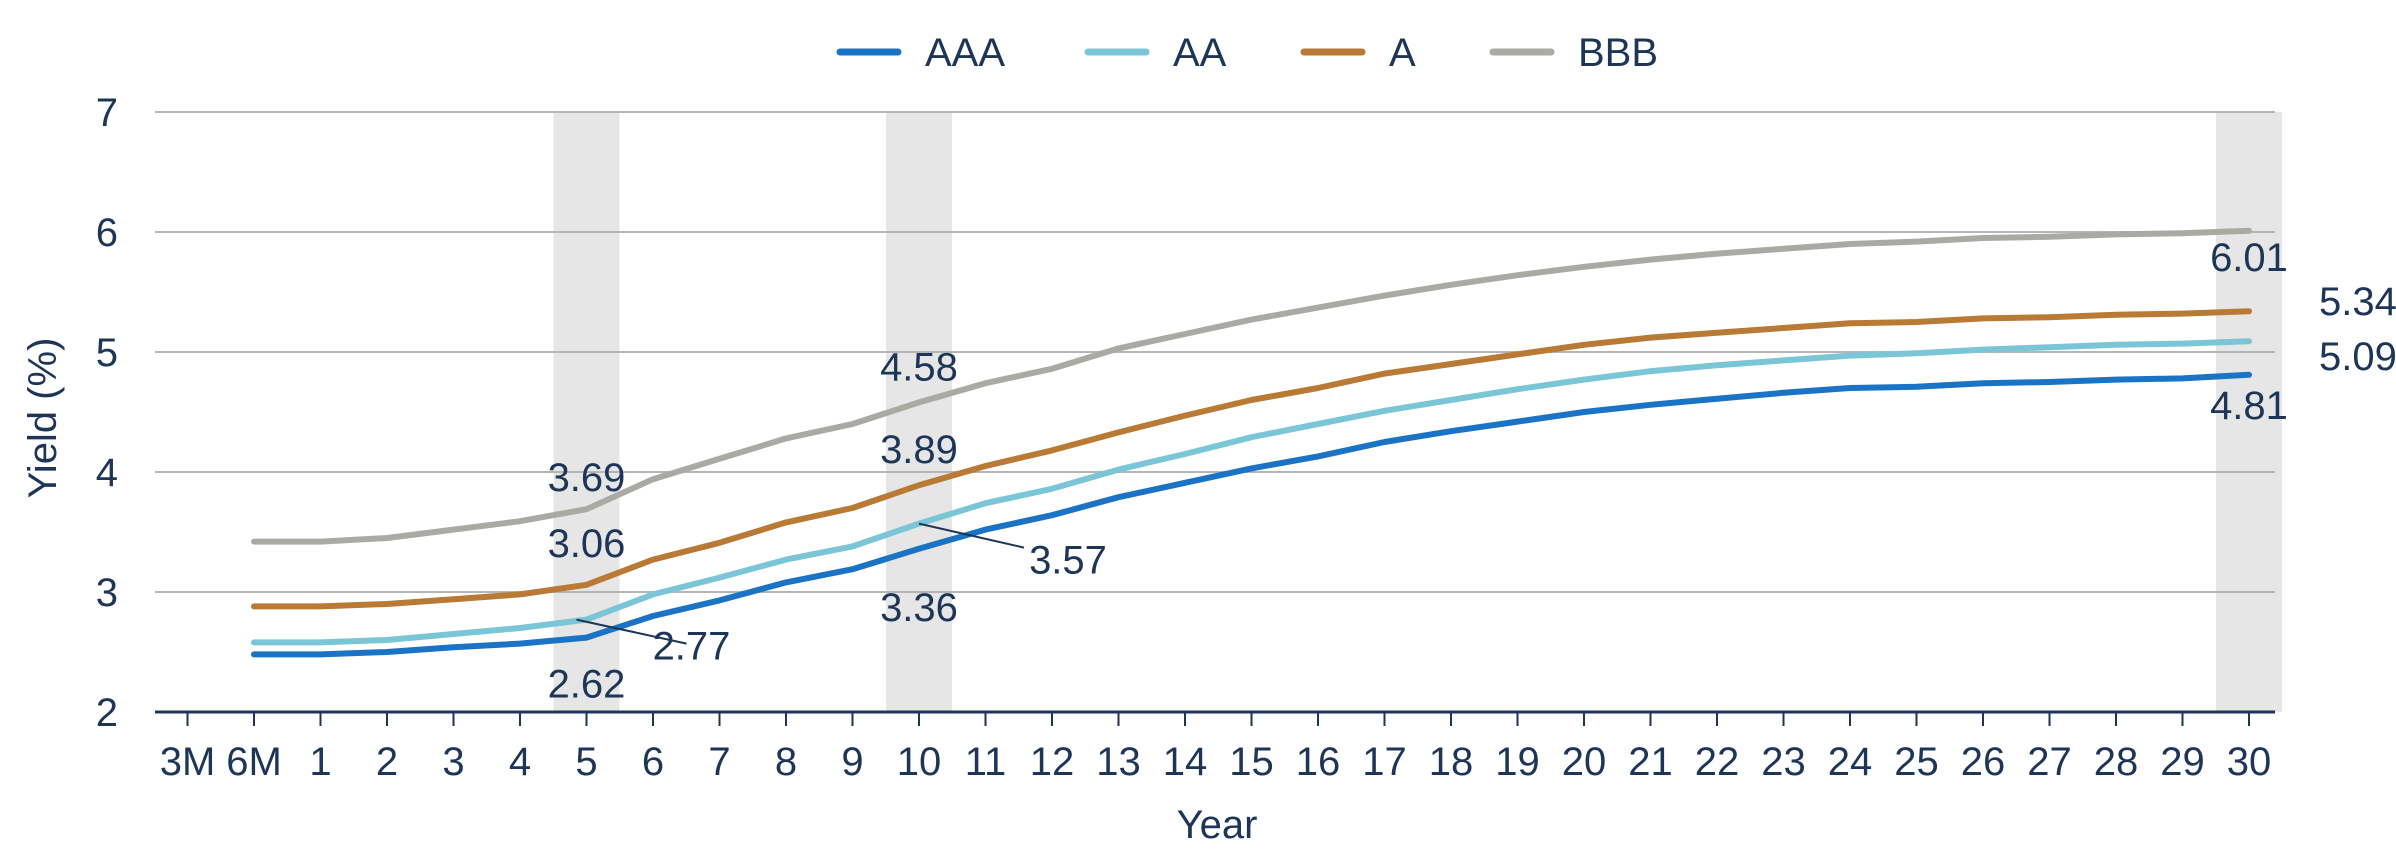 This screenshot has height=865, width=2396. I want to click on x-tick-25: 25, so click(1916, 762).